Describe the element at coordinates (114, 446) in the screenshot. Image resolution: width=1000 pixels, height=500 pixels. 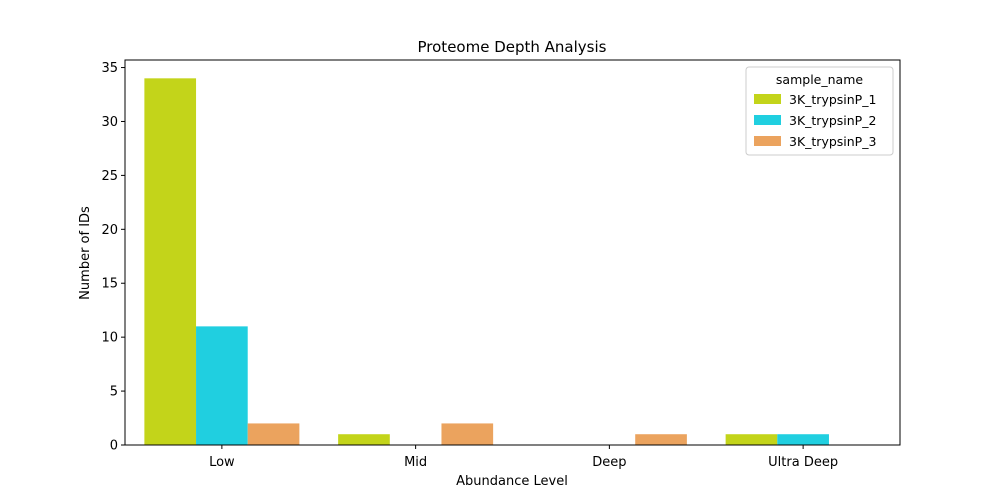
I see `y-tick-label: 0` at that location.